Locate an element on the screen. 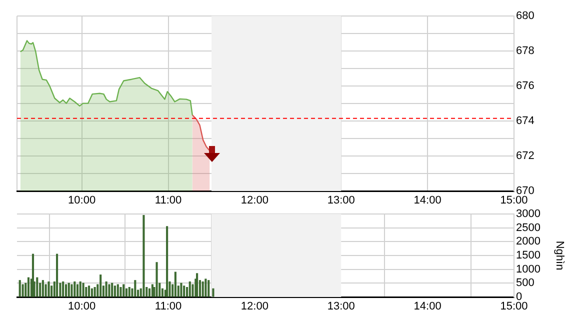 This screenshot has width=570, height=320. y-tick-label: 1000 is located at coordinates (528, 269).